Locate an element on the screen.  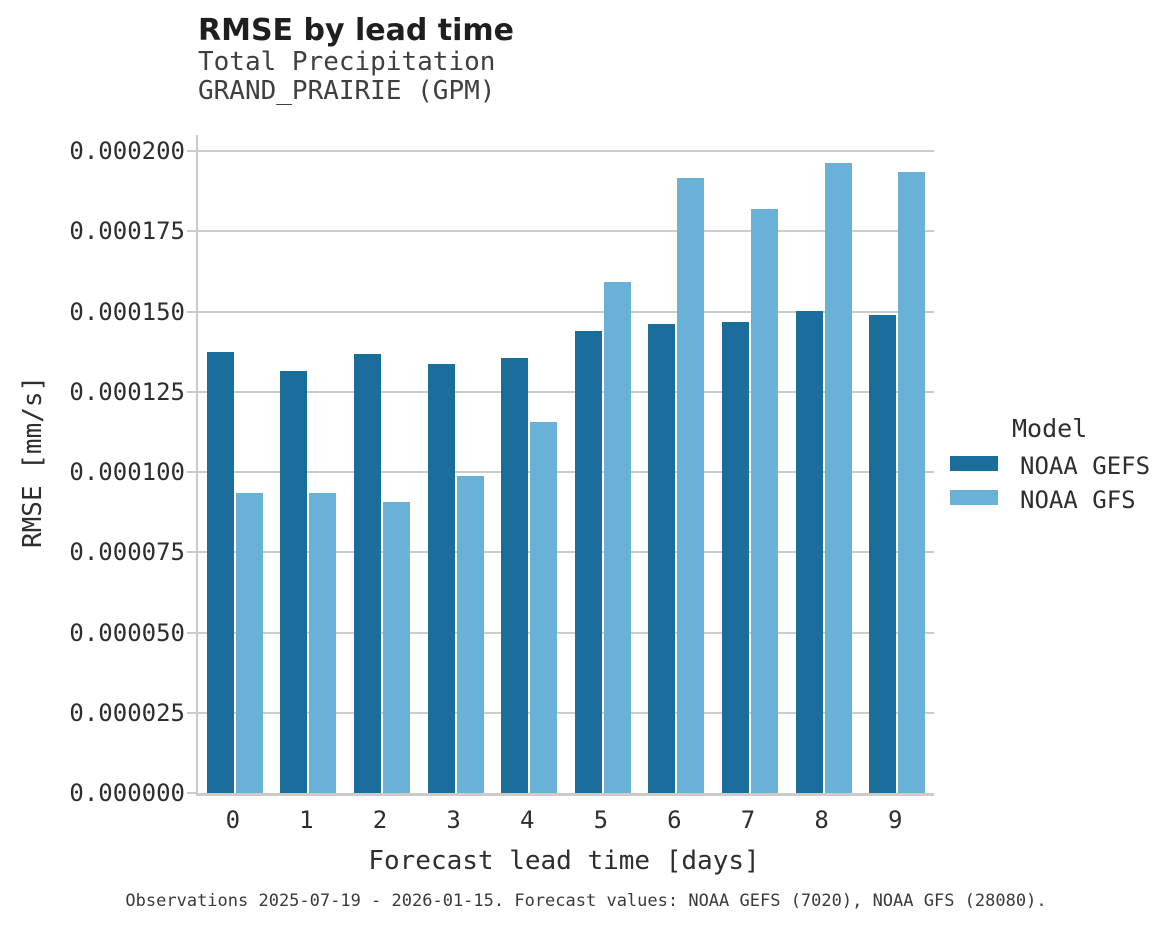
x-tick-label: 0 is located at coordinates (233, 820).